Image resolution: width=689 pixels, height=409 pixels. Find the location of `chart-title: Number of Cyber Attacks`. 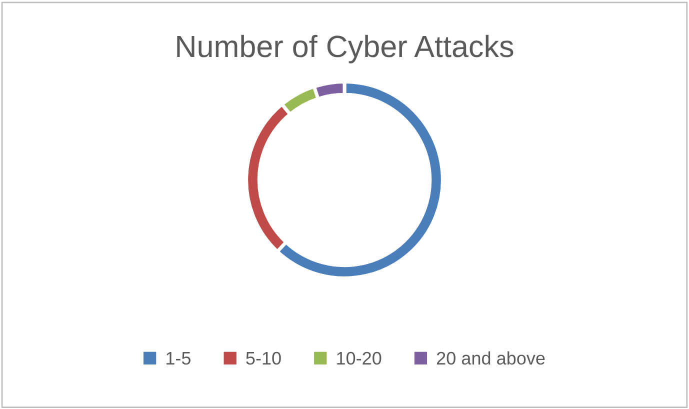

chart-title: Number of Cyber Attacks is located at coordinates (345, 49).